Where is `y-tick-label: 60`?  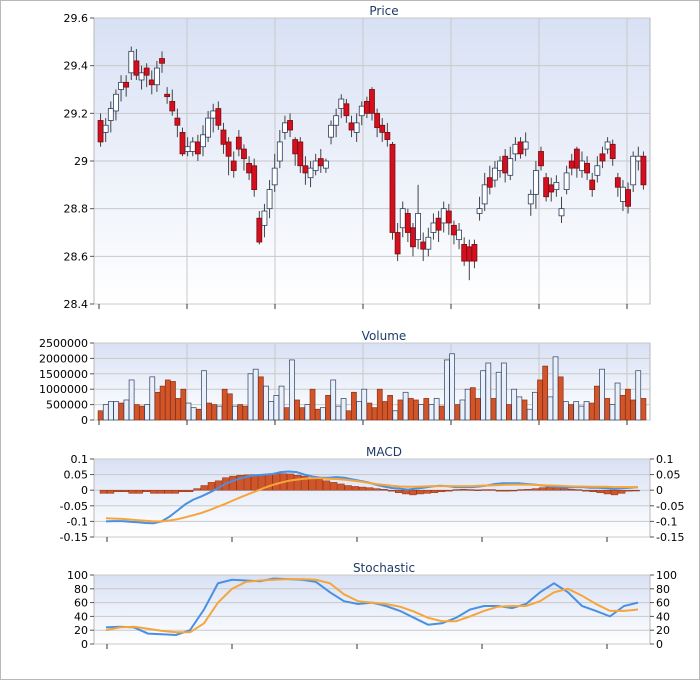
y-tick-label: 60 is located at coordinates (81, 603).